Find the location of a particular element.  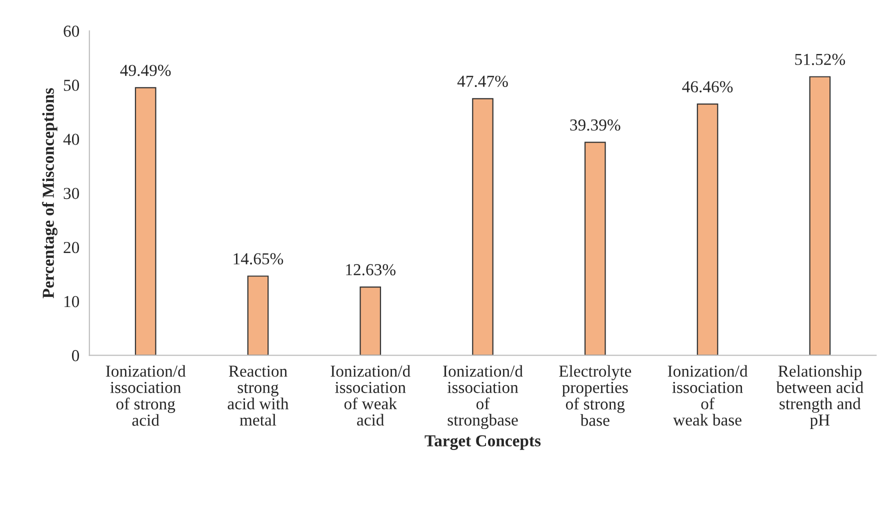

data-label: 12.63% is located at coordinates (371, 270).